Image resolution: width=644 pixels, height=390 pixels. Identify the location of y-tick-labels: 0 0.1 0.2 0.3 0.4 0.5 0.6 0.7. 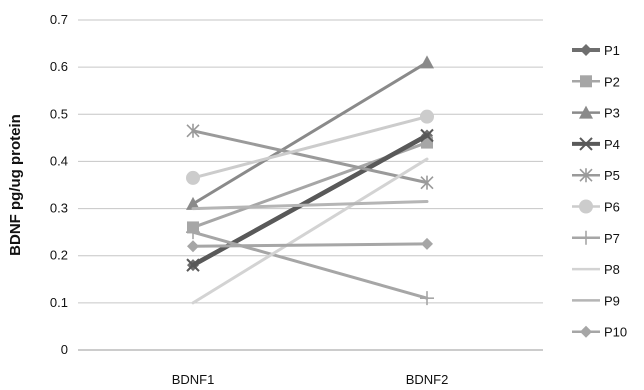
(59, 184).